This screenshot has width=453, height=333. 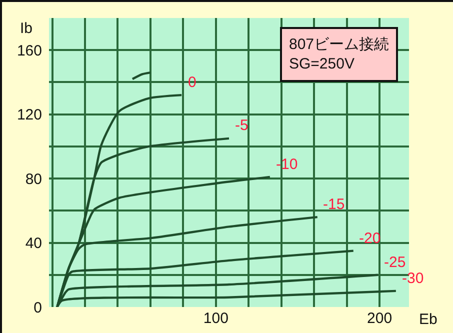 I want to click on series-label: -30, so click(x=413, y=278).